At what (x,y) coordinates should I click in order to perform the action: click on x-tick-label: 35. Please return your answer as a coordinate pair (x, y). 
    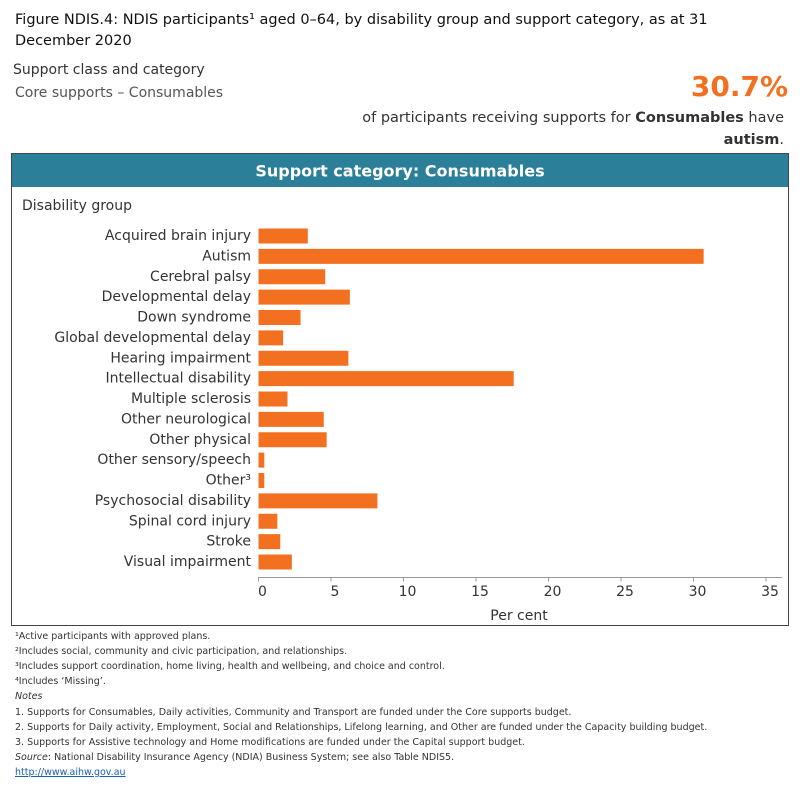
    Looking at the image, I should click on (770, 592).